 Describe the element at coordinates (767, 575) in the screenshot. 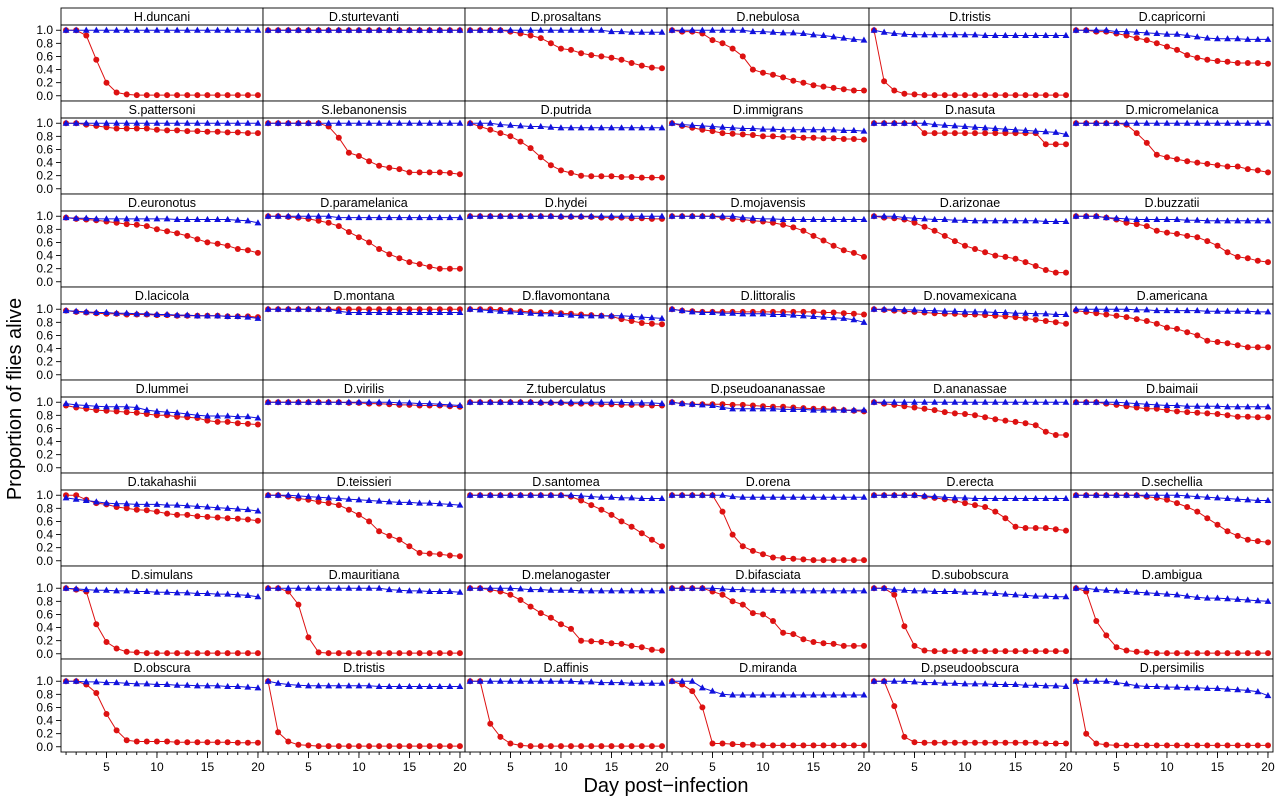

I see `panel-title: D.bifasciata` at that location.